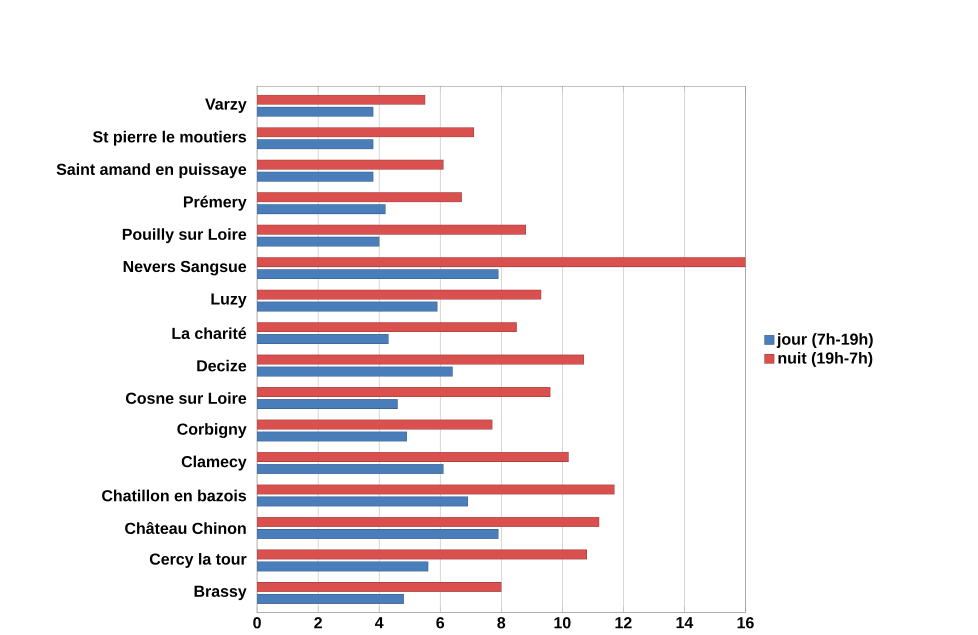  Describe the element at coordinates (229, 300) in the screenshot. I see `y-tick-label: Luzy` at that location.